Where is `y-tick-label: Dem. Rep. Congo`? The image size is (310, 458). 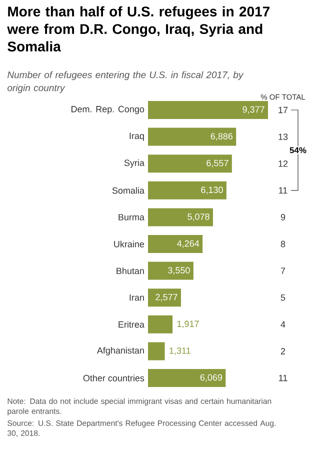 y-tick-label: Dem. Rep. Congo is located at coordinates (108, 110).